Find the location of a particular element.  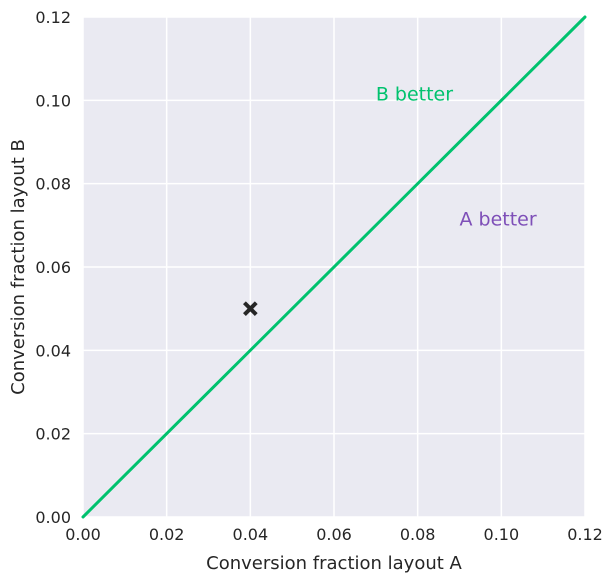

y-tick-label: 0.06 is located at coordinates (53, 267).